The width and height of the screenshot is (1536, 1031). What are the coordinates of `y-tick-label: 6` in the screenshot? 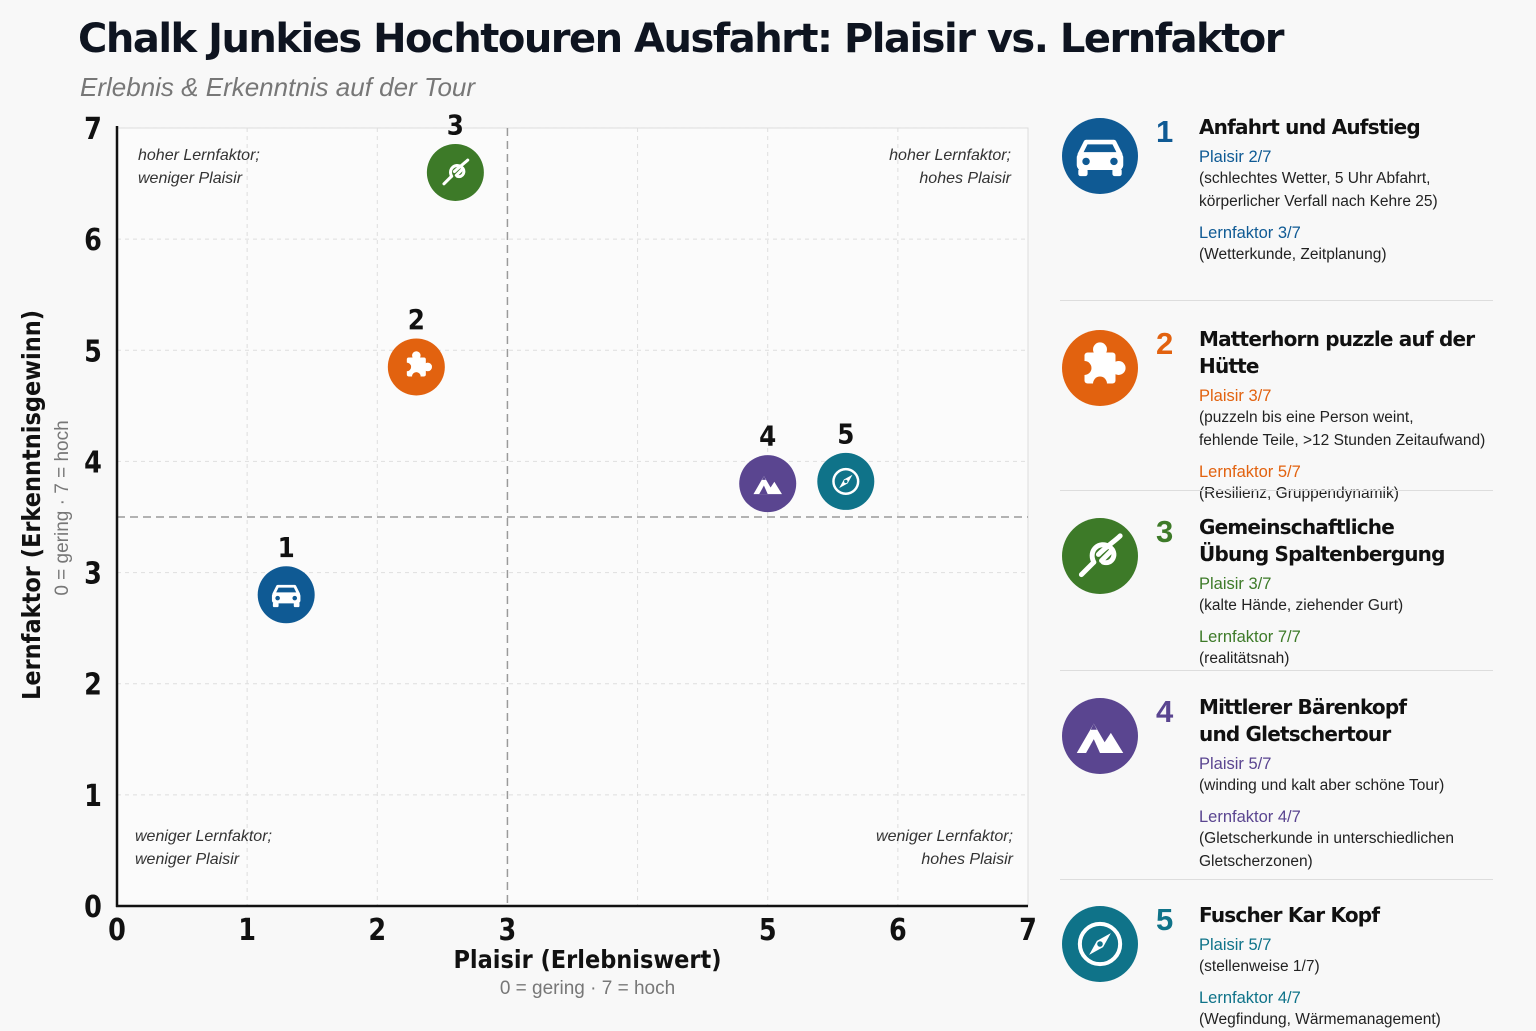 It's located at (93, 240).